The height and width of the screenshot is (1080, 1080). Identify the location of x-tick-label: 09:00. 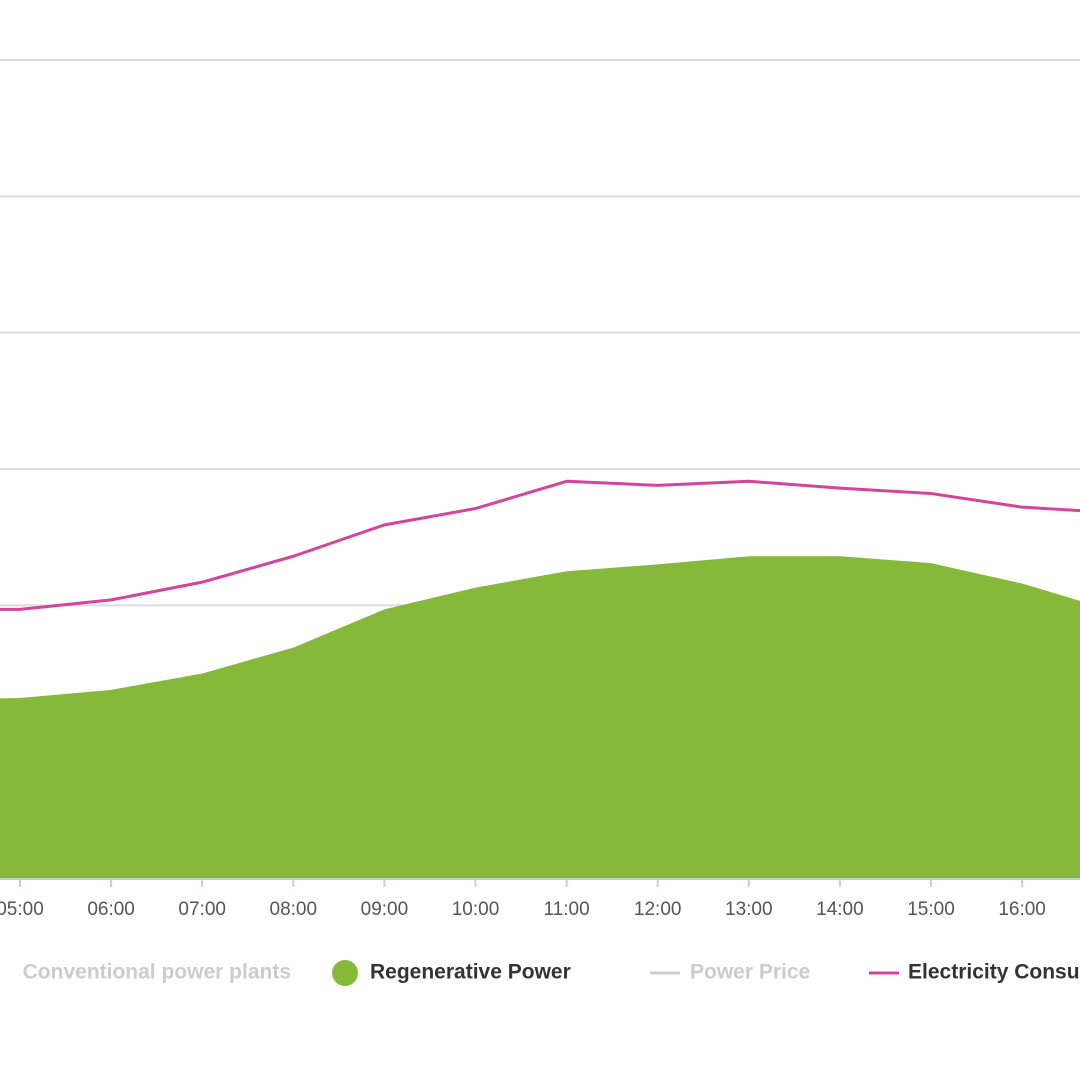
(385, 909).